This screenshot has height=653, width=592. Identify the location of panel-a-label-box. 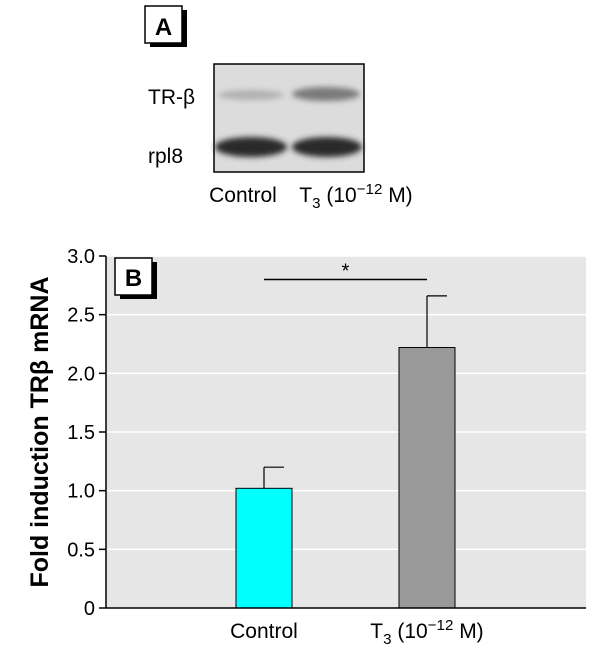
(163, 24).